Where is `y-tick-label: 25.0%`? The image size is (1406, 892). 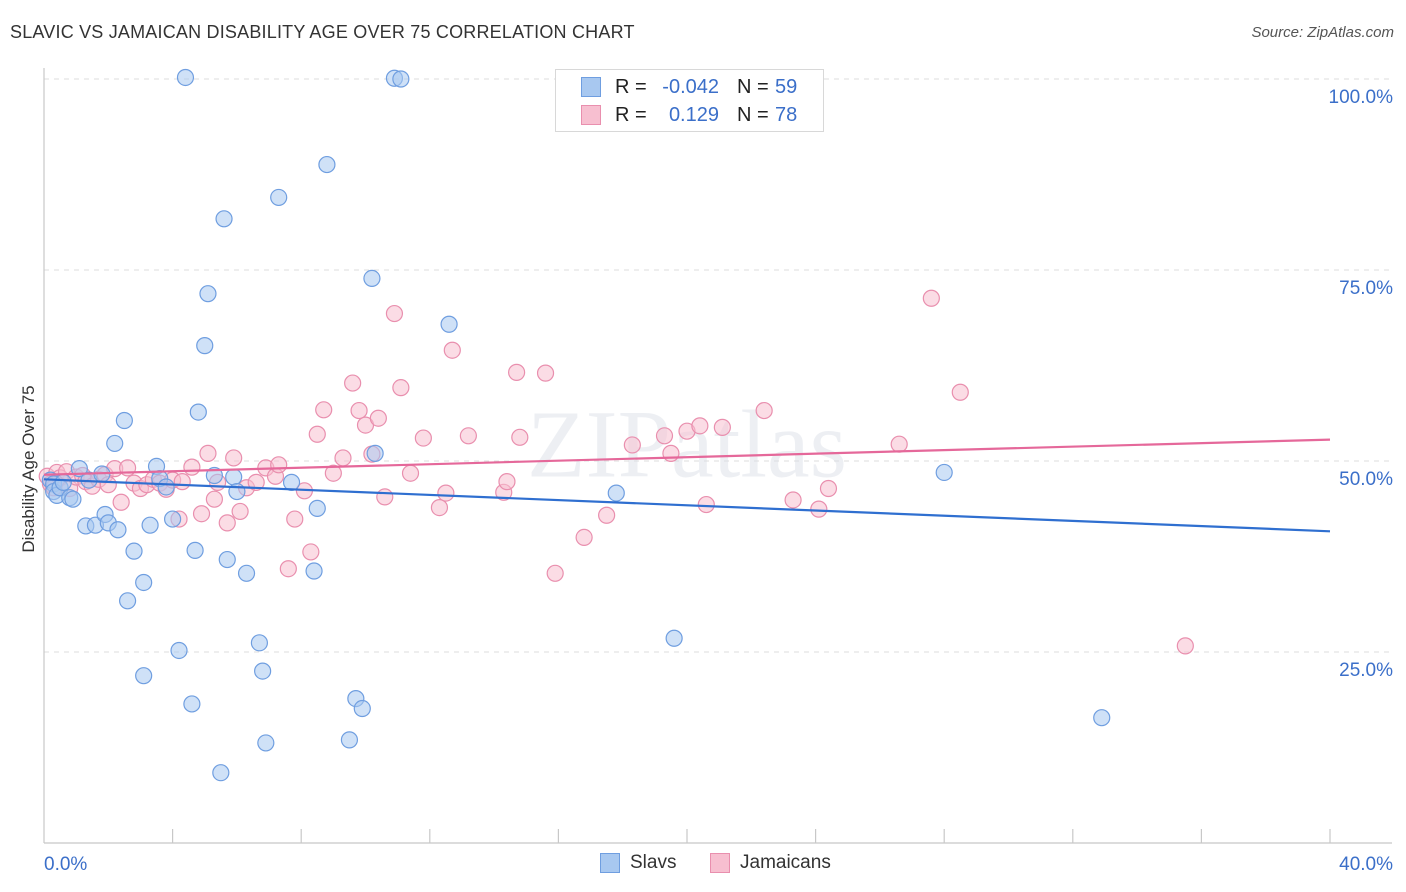
y-tick-label: 25.0% is located at coordinates (1366, 670).